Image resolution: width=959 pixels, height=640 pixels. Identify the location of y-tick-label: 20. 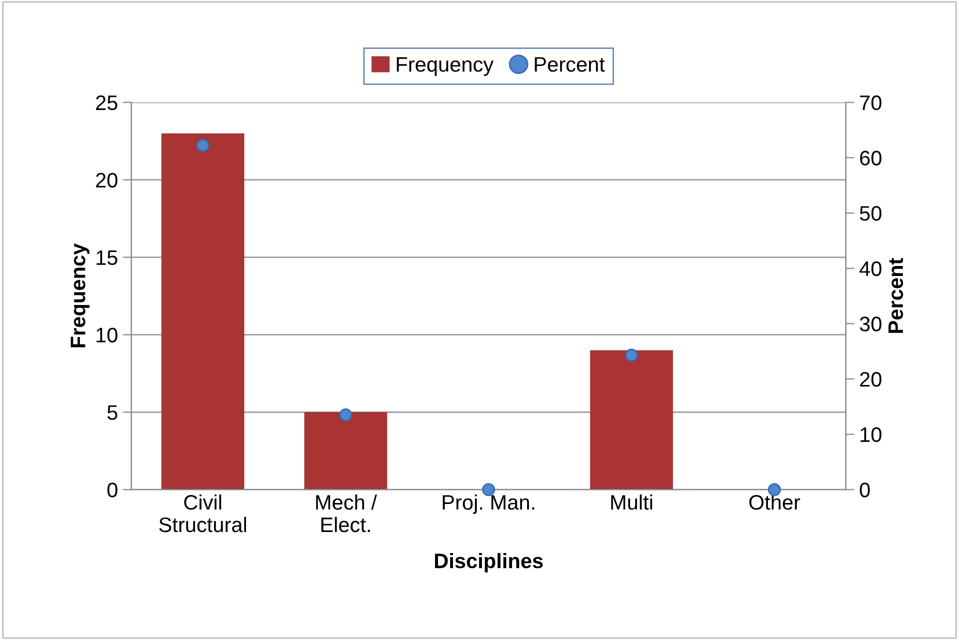
(107, 180).